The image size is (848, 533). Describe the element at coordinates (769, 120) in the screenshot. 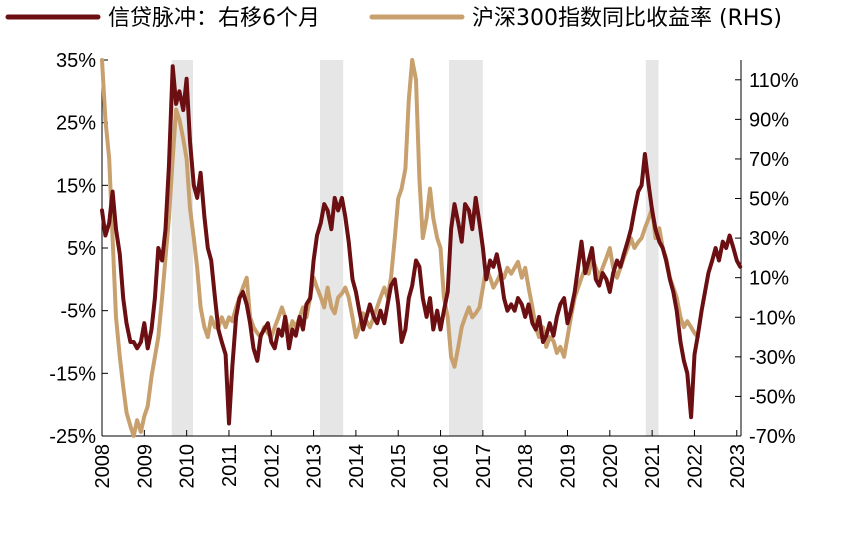

I see `right-tick-label: 90%` at that location.